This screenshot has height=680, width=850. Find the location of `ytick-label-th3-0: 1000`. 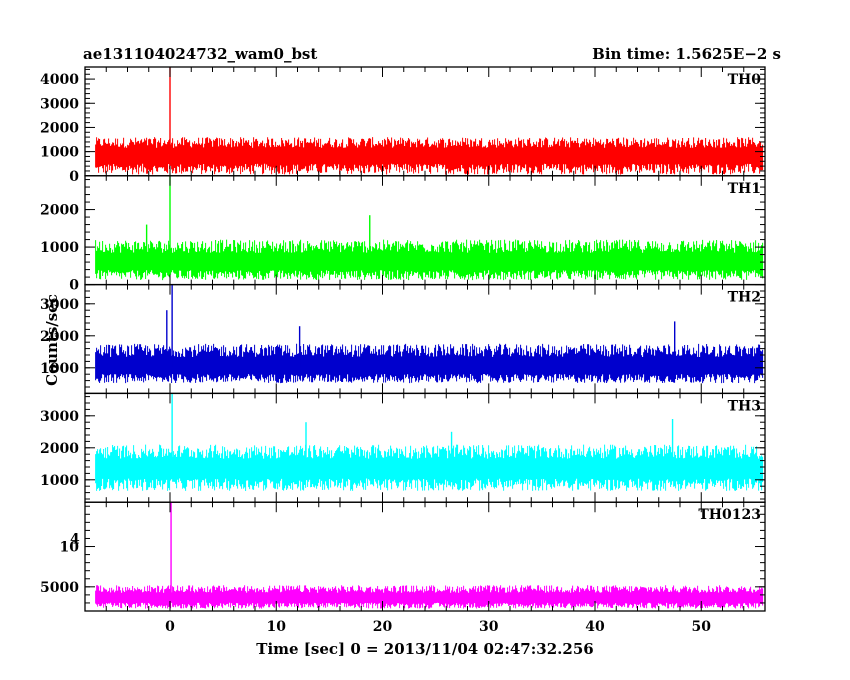

ytick-label-th3-0: 1000 is located at coordinates (59, 481).